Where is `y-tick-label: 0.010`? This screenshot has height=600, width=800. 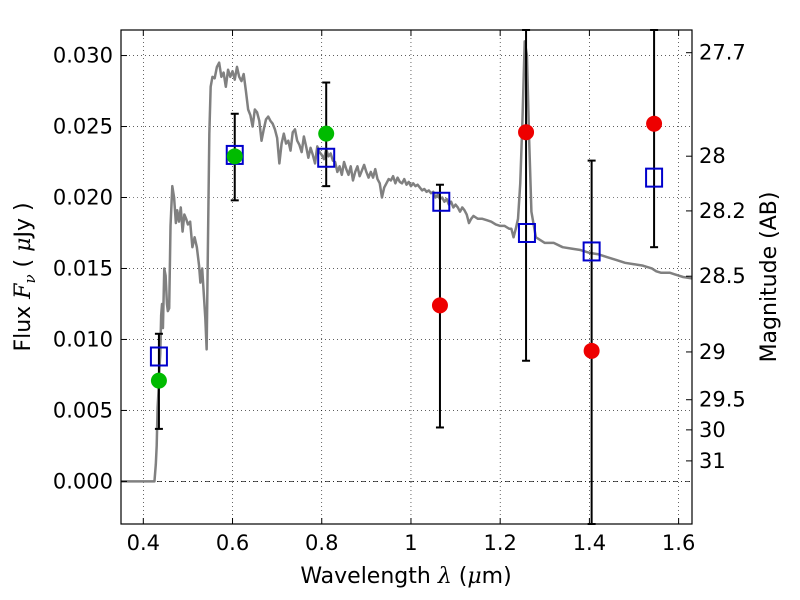 y-tick-label: 0.010 is located at coordinates (83, 339).